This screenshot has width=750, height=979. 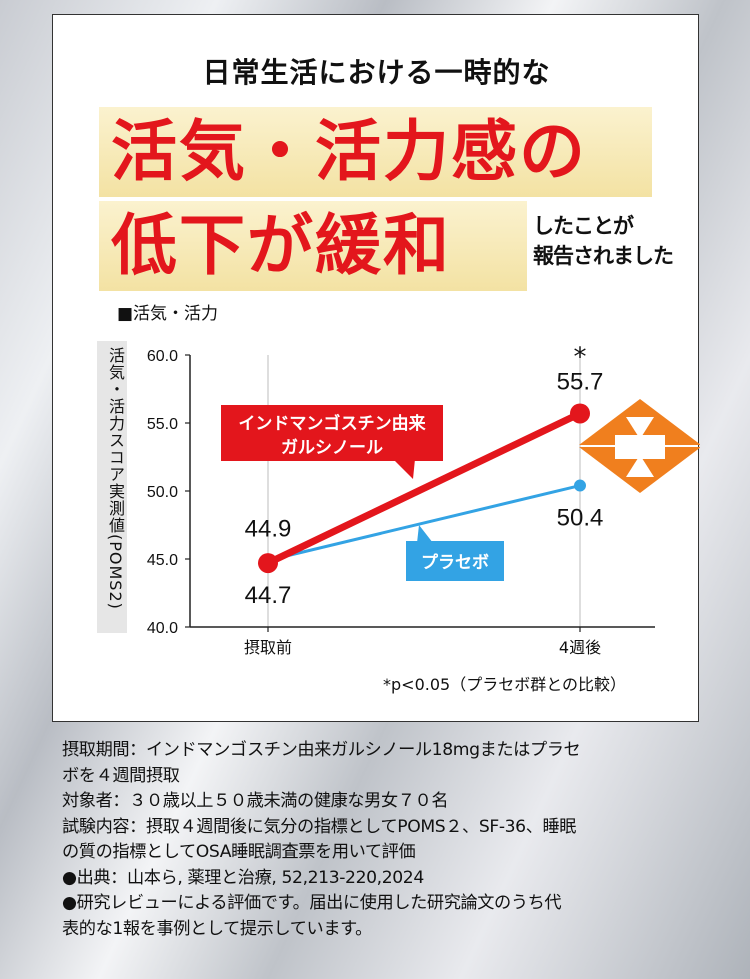 I want to click on footer-line: ●研究レビューによる評価です。届出に使用した研究論文のうち代, so click(x=312, y=903).